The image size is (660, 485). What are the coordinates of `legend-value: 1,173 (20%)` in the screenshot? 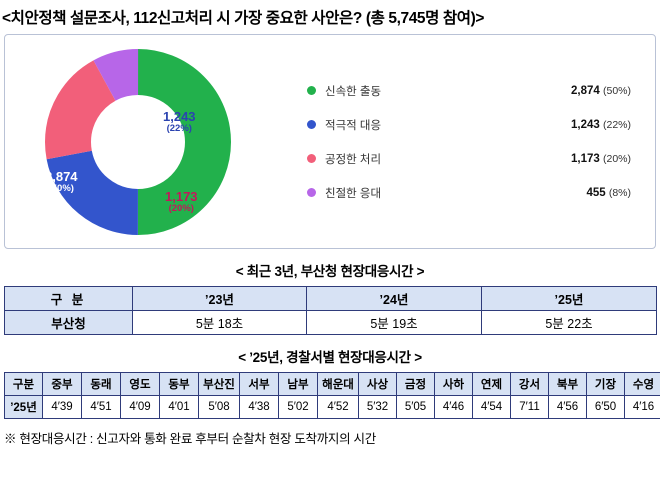 It's located at (601, 158).